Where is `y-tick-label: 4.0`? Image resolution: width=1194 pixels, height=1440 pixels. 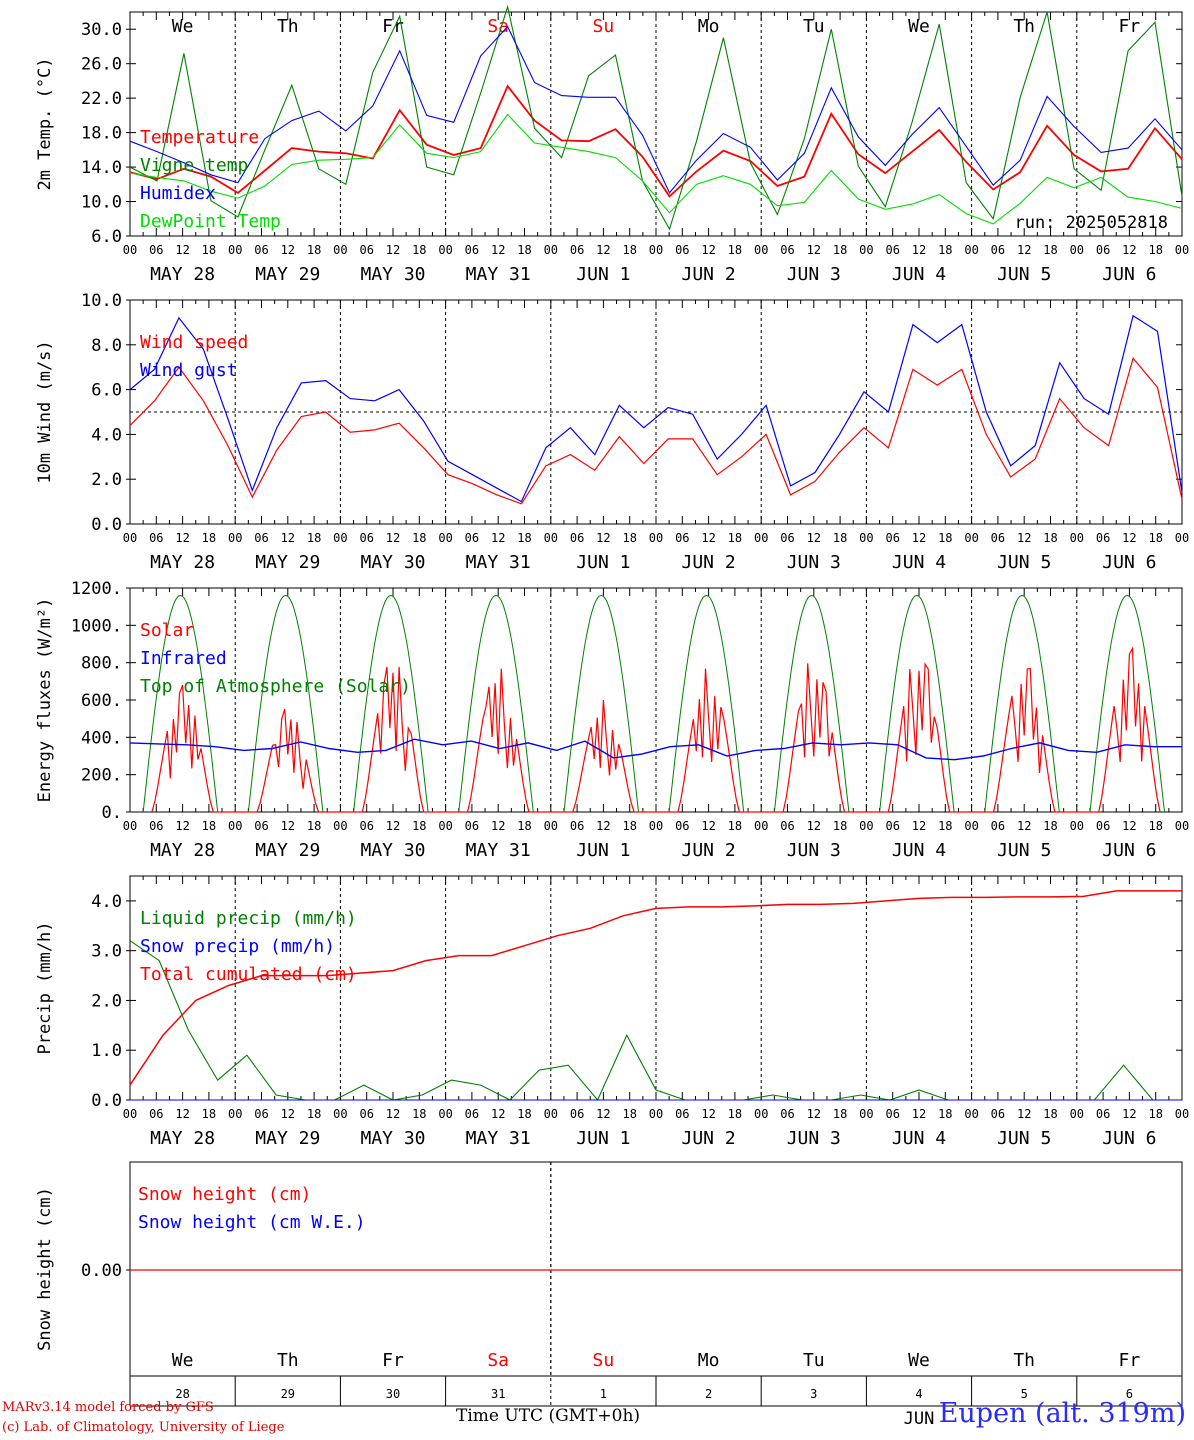
y-tick-label: 4.0 is located at coordinates (106, 902).